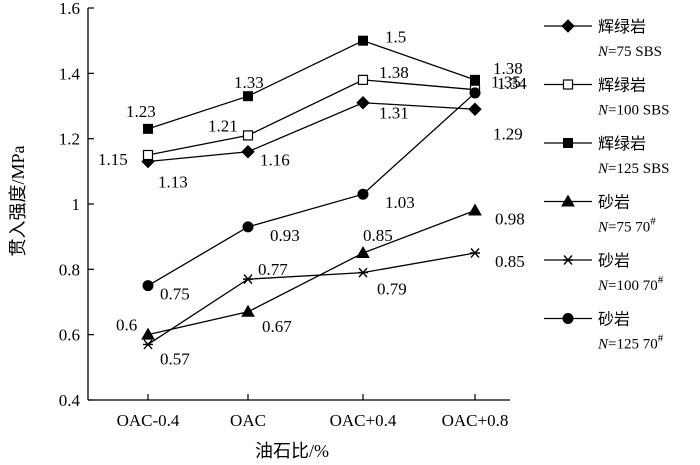 The image size is (700, 465). What do you see at coordinates (604, 332) in the screenshot?
I see `legend-entry-6: 砂岩 N=125 70#` at bounding box center [604, 332].